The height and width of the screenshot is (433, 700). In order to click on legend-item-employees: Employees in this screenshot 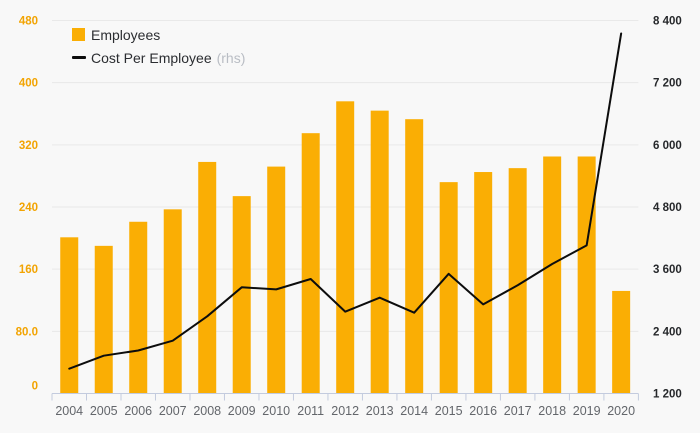, I will do `click(158, 34)`.